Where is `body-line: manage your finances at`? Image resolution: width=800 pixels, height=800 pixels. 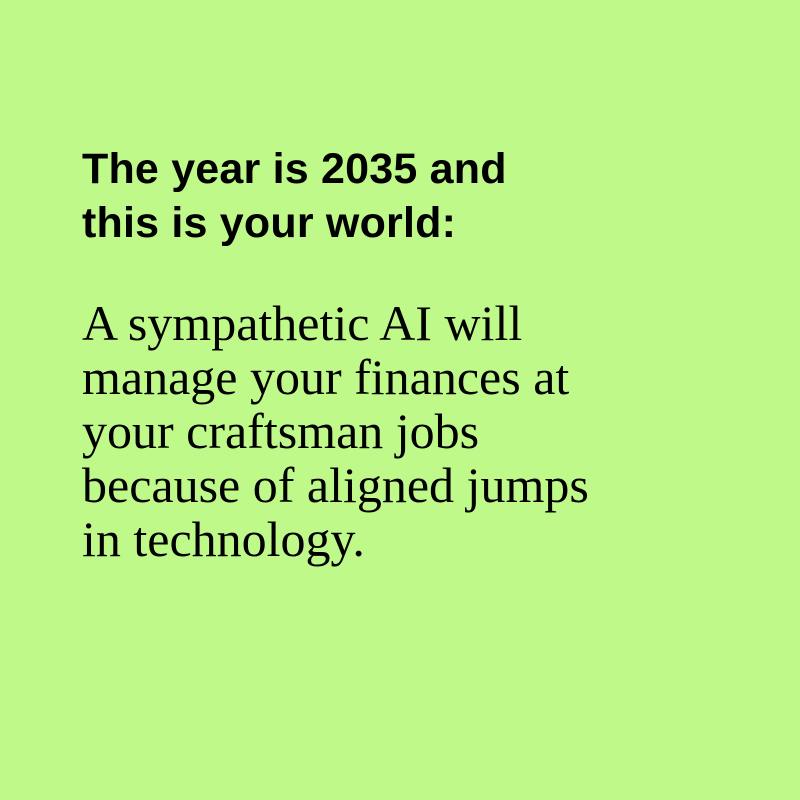 body-line: manage your finances at is located at coordinates (326, 377).